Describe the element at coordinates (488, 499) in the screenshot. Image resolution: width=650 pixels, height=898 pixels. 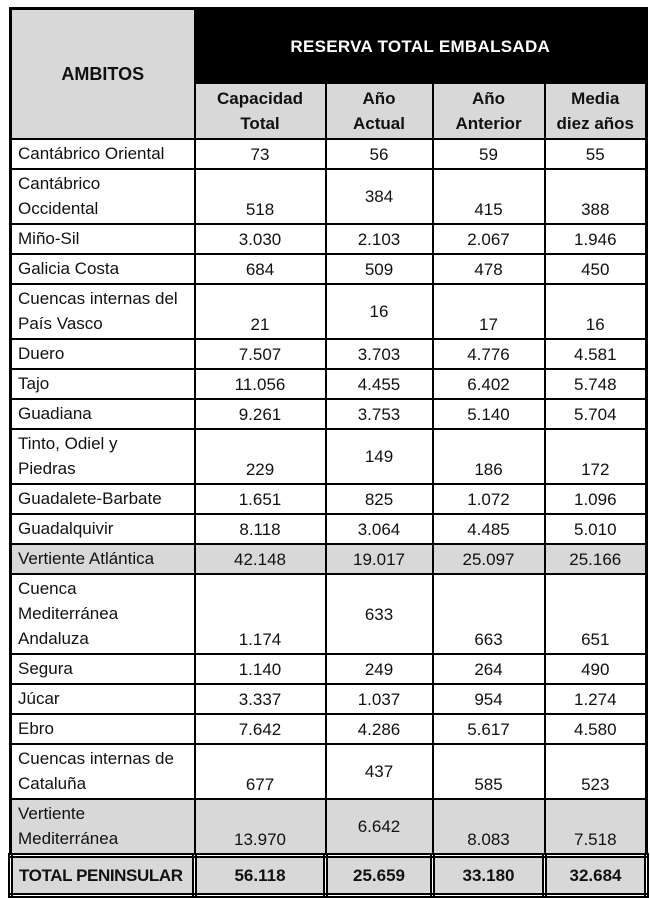
I see `cell-value: 1.072` at that location.